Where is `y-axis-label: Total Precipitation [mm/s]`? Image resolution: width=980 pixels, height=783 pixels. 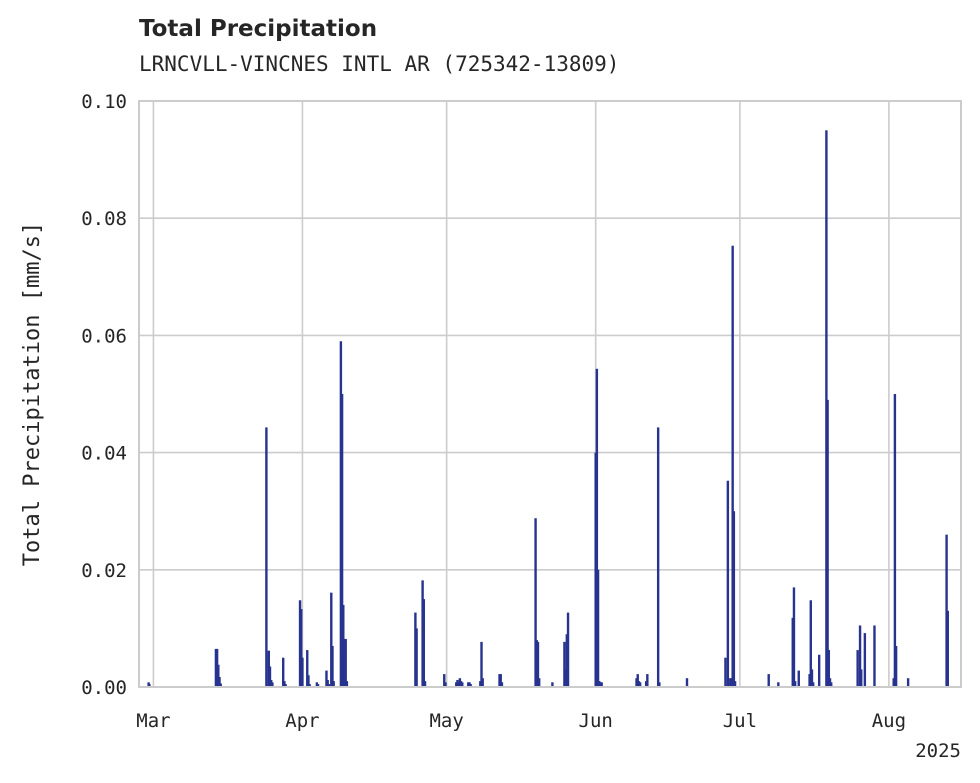
y-axis-label: Total Precipitation [mm/s] is located at coordinates (32, 394).